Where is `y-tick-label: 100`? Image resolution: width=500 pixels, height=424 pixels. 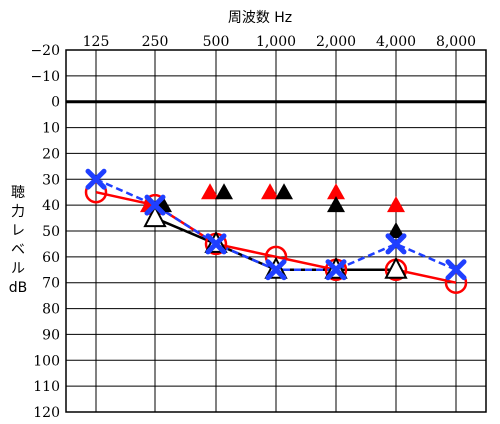
y-tick-label: 100 is located at coordinates (46, 361).